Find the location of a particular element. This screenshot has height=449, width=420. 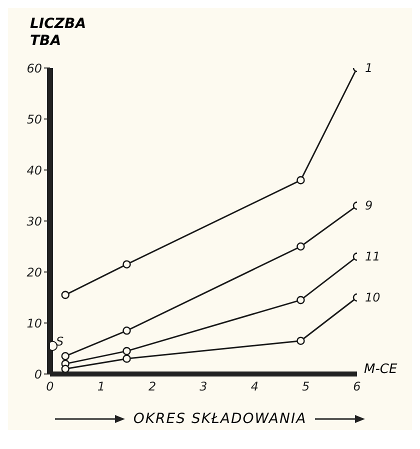

x-axis-title: OKRES SKŁADOWANIA is located at coordinates (220, 419).